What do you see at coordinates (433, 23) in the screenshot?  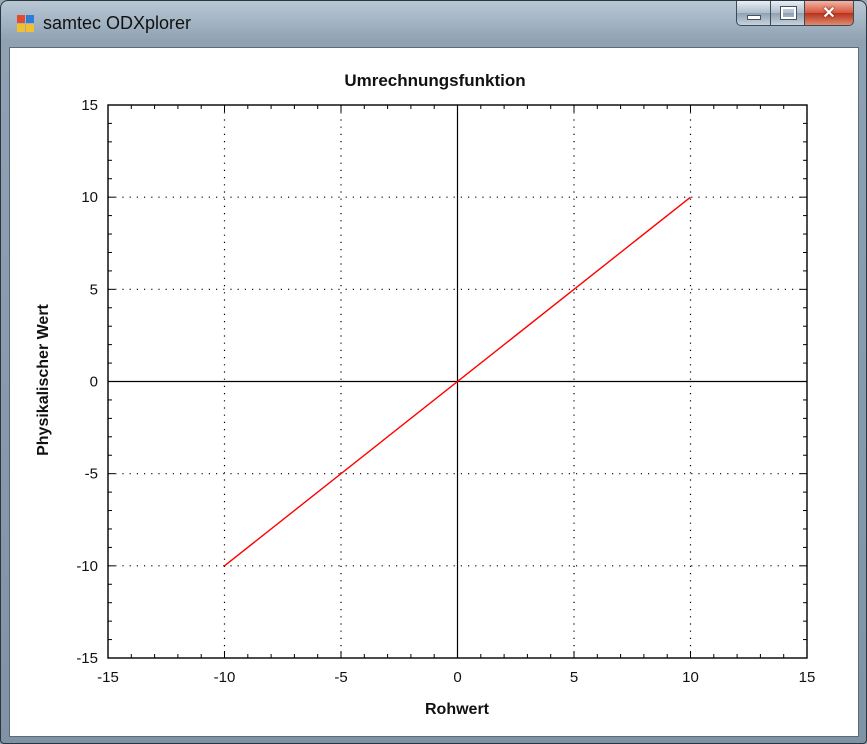 I see `title-bar: samtec ODXplorer ✕` at bounding box center [433, 23].